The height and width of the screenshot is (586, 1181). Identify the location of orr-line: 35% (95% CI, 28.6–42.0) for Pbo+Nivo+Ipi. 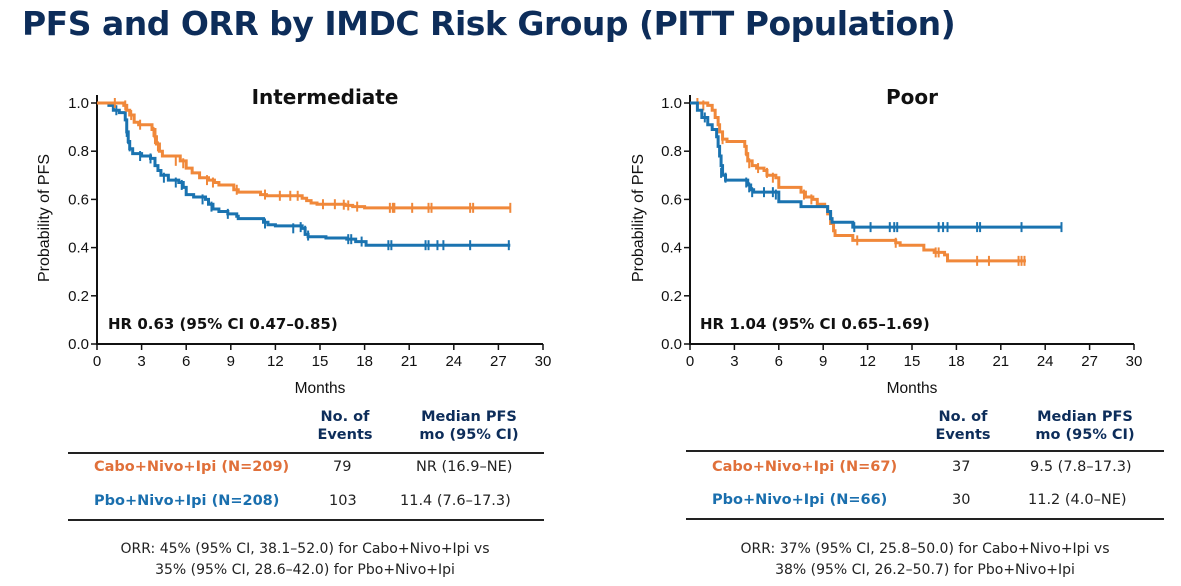
(305, 570).